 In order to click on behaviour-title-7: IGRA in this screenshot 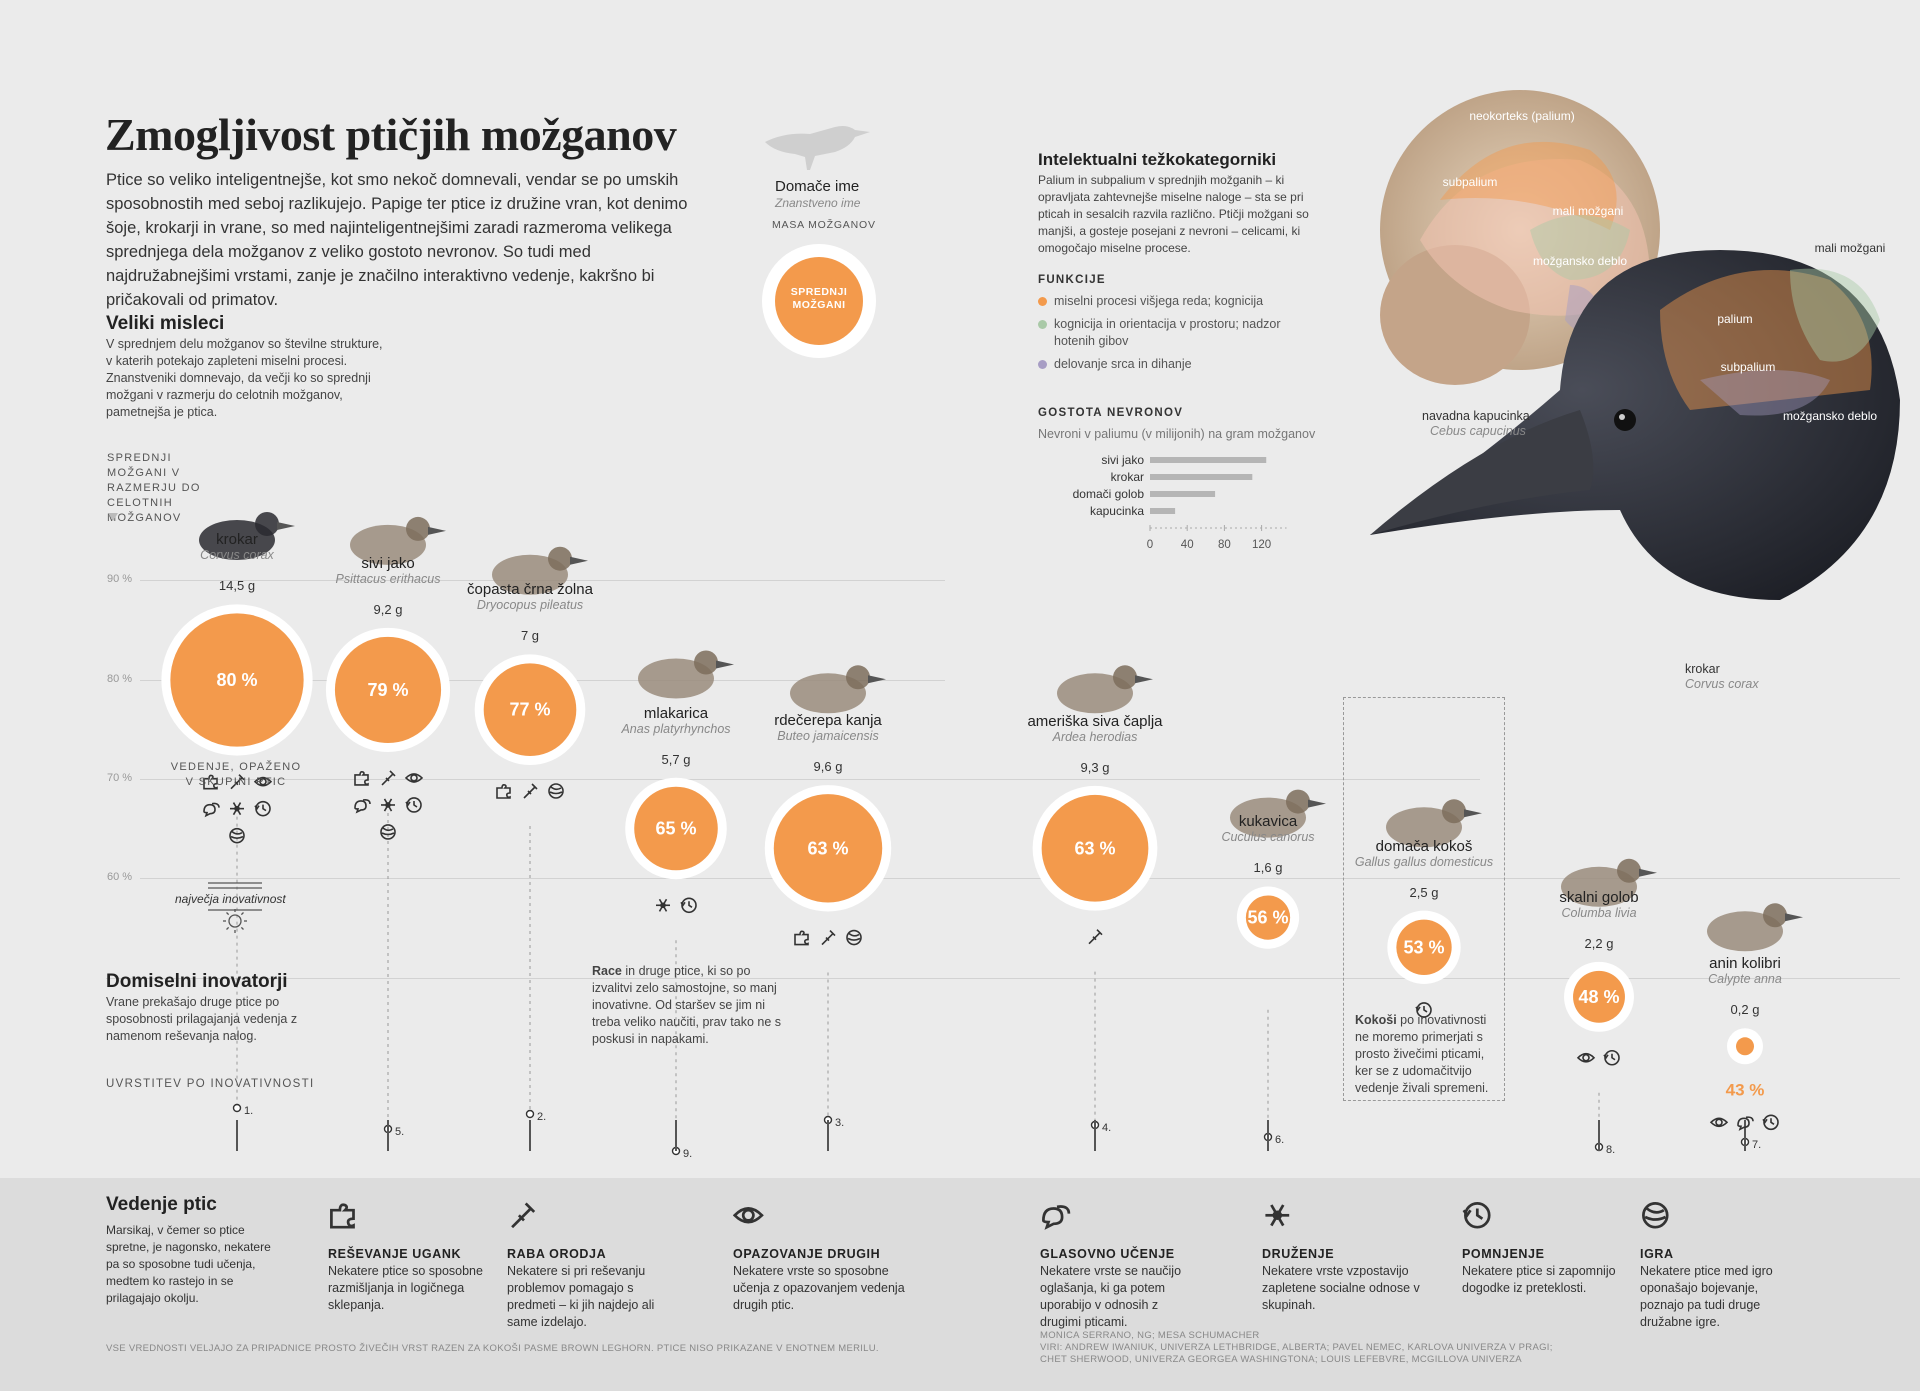, I will do `click(1657, 1254)`.